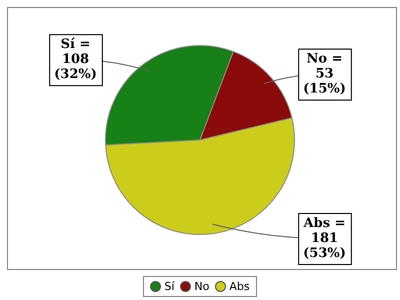 This screenshot has width=400, height=300. I want to click on legend-label: Abs, so click(239, 286).